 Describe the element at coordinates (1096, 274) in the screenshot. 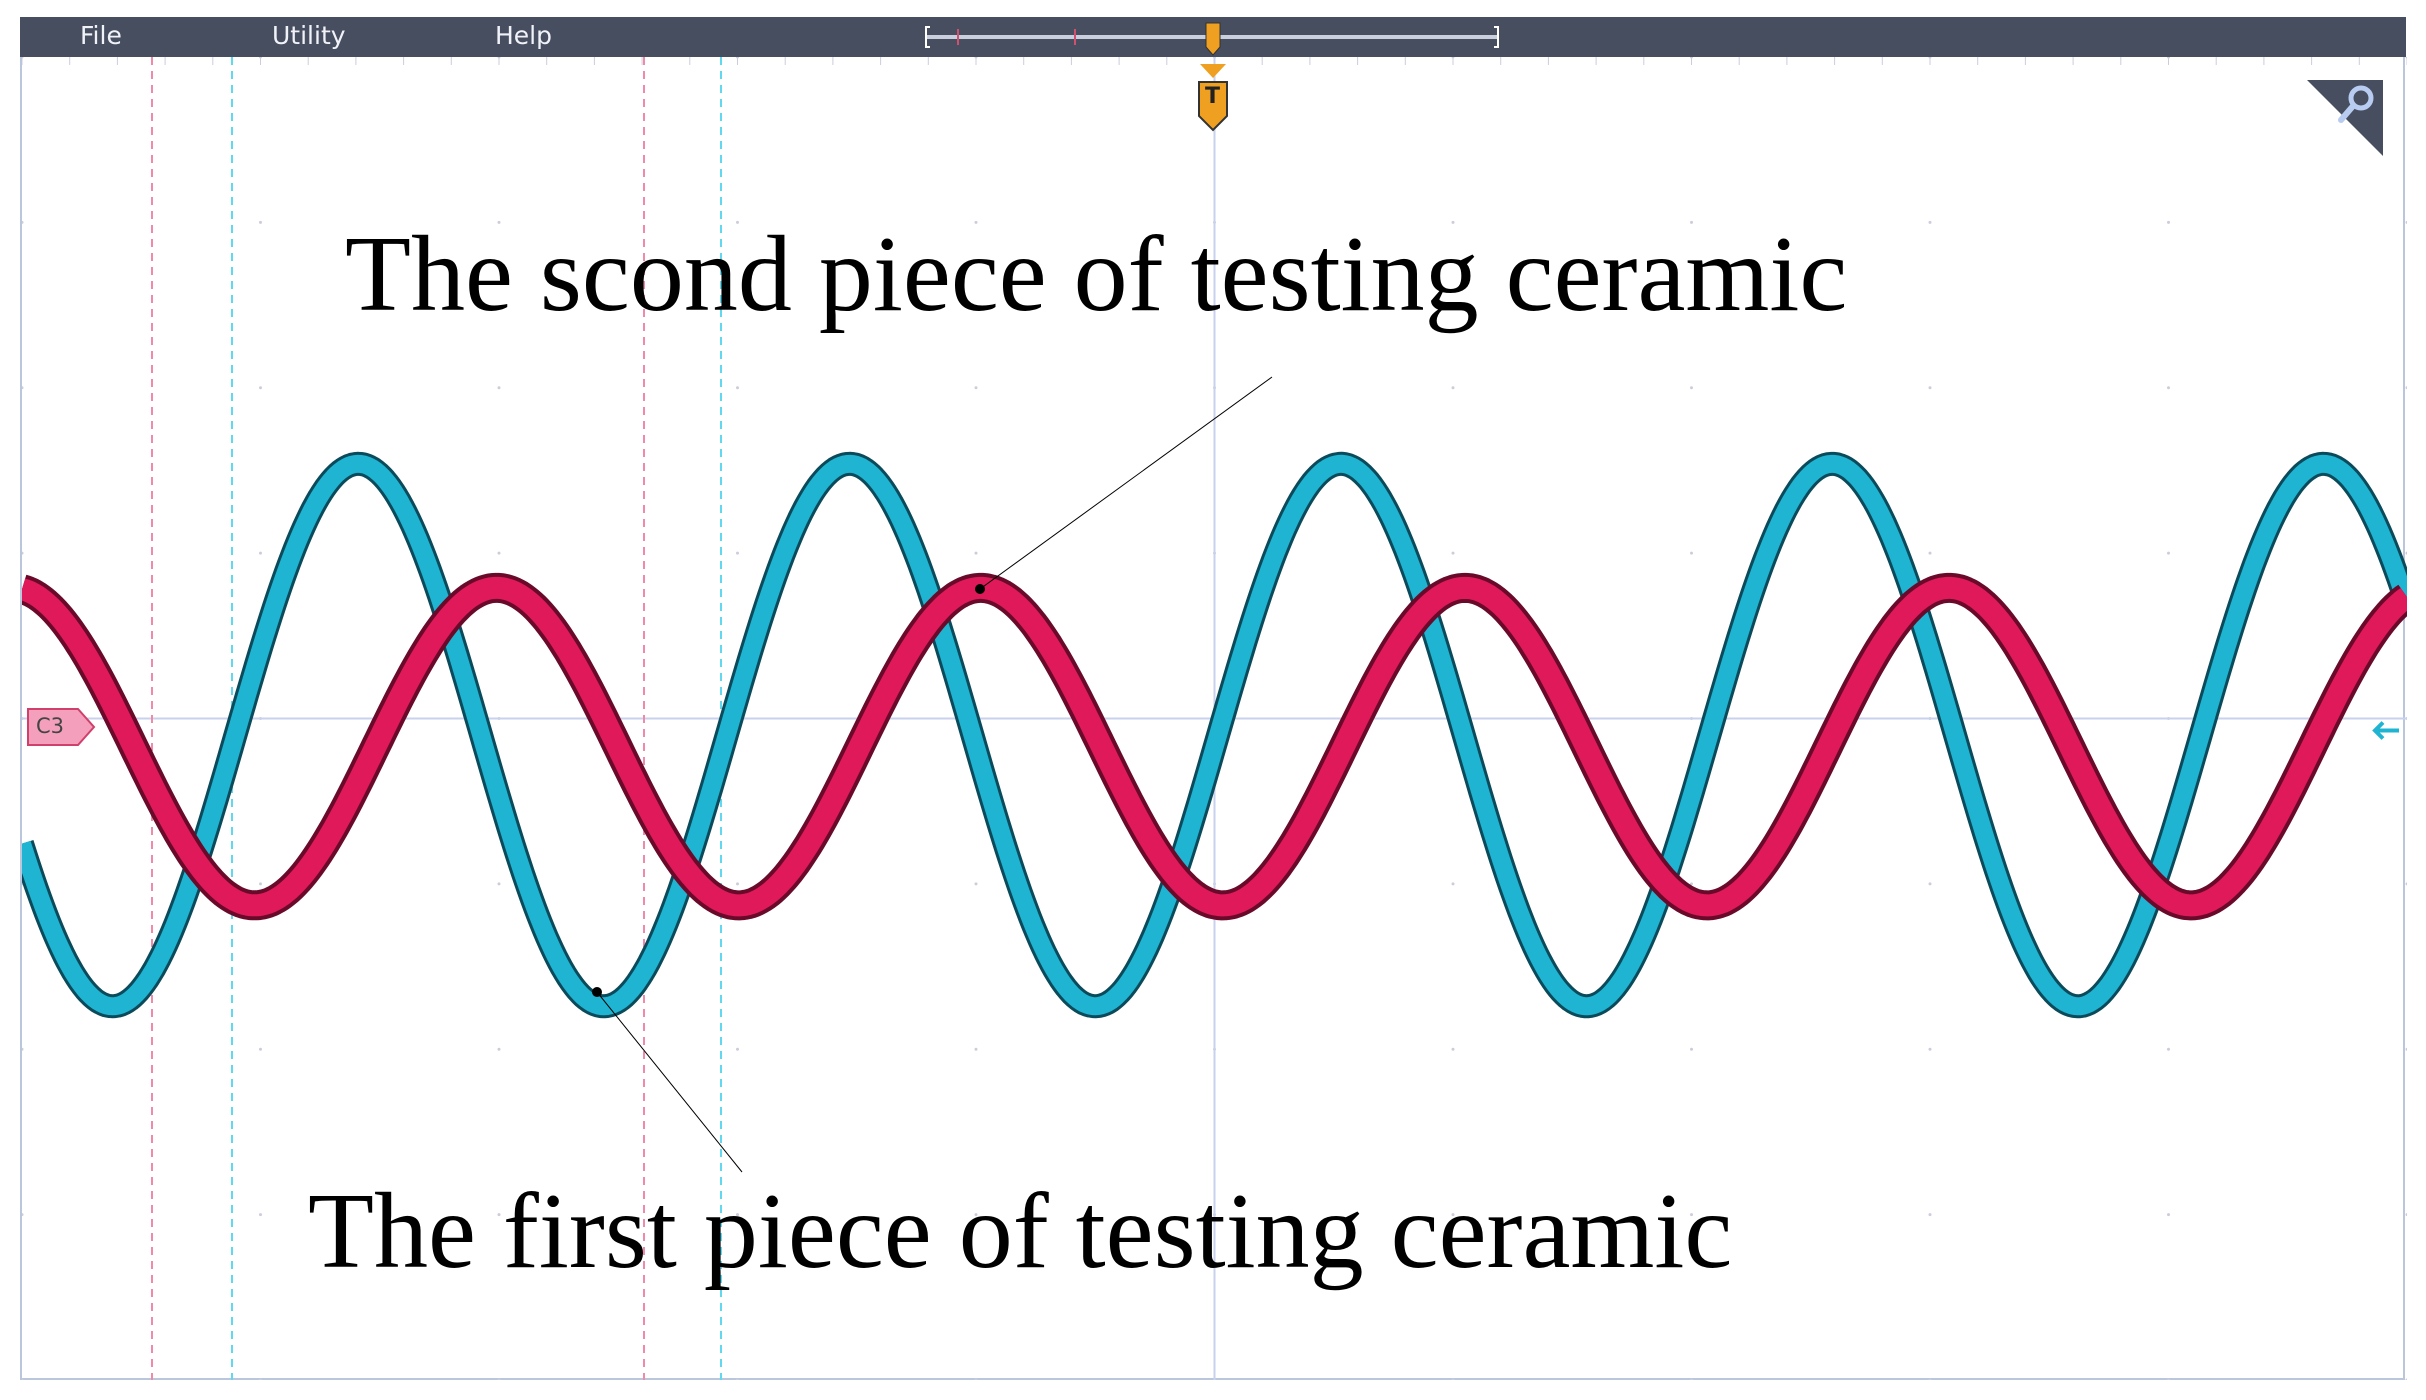

I see `annotation-second-piece: The scond piece of testing ceramic` at that location.